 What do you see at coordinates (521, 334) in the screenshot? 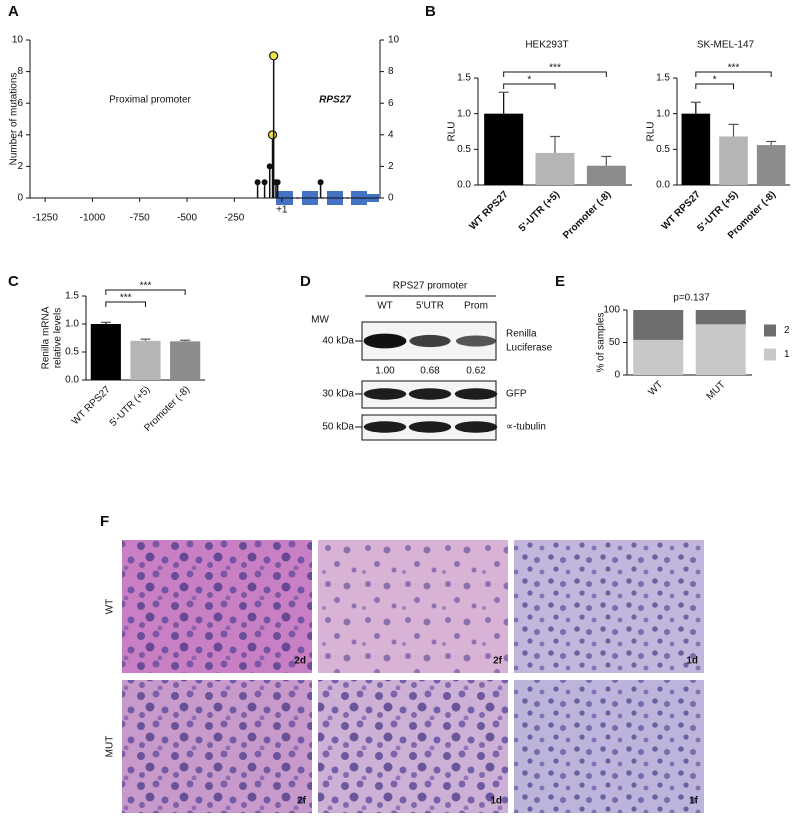
I see `row-label: Renilla` at bounding box center [521, 334].